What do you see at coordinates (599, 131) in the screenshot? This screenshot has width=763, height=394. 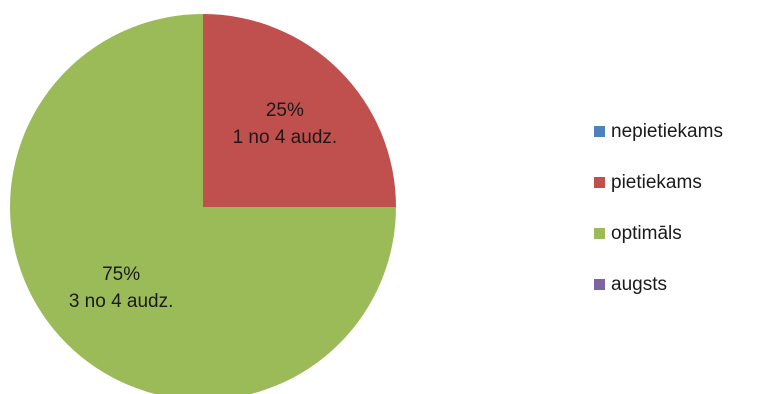 I see `legend-swatch-nepietiekams` at bounding box center [599, 131].